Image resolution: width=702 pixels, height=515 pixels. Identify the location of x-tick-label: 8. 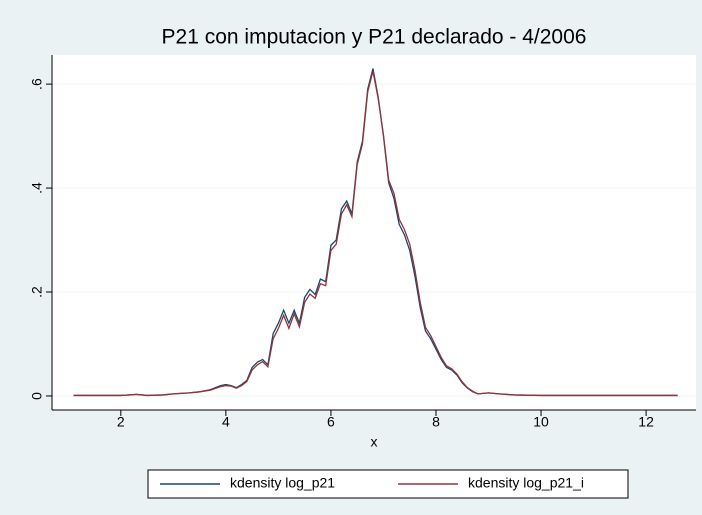
(436, 422).